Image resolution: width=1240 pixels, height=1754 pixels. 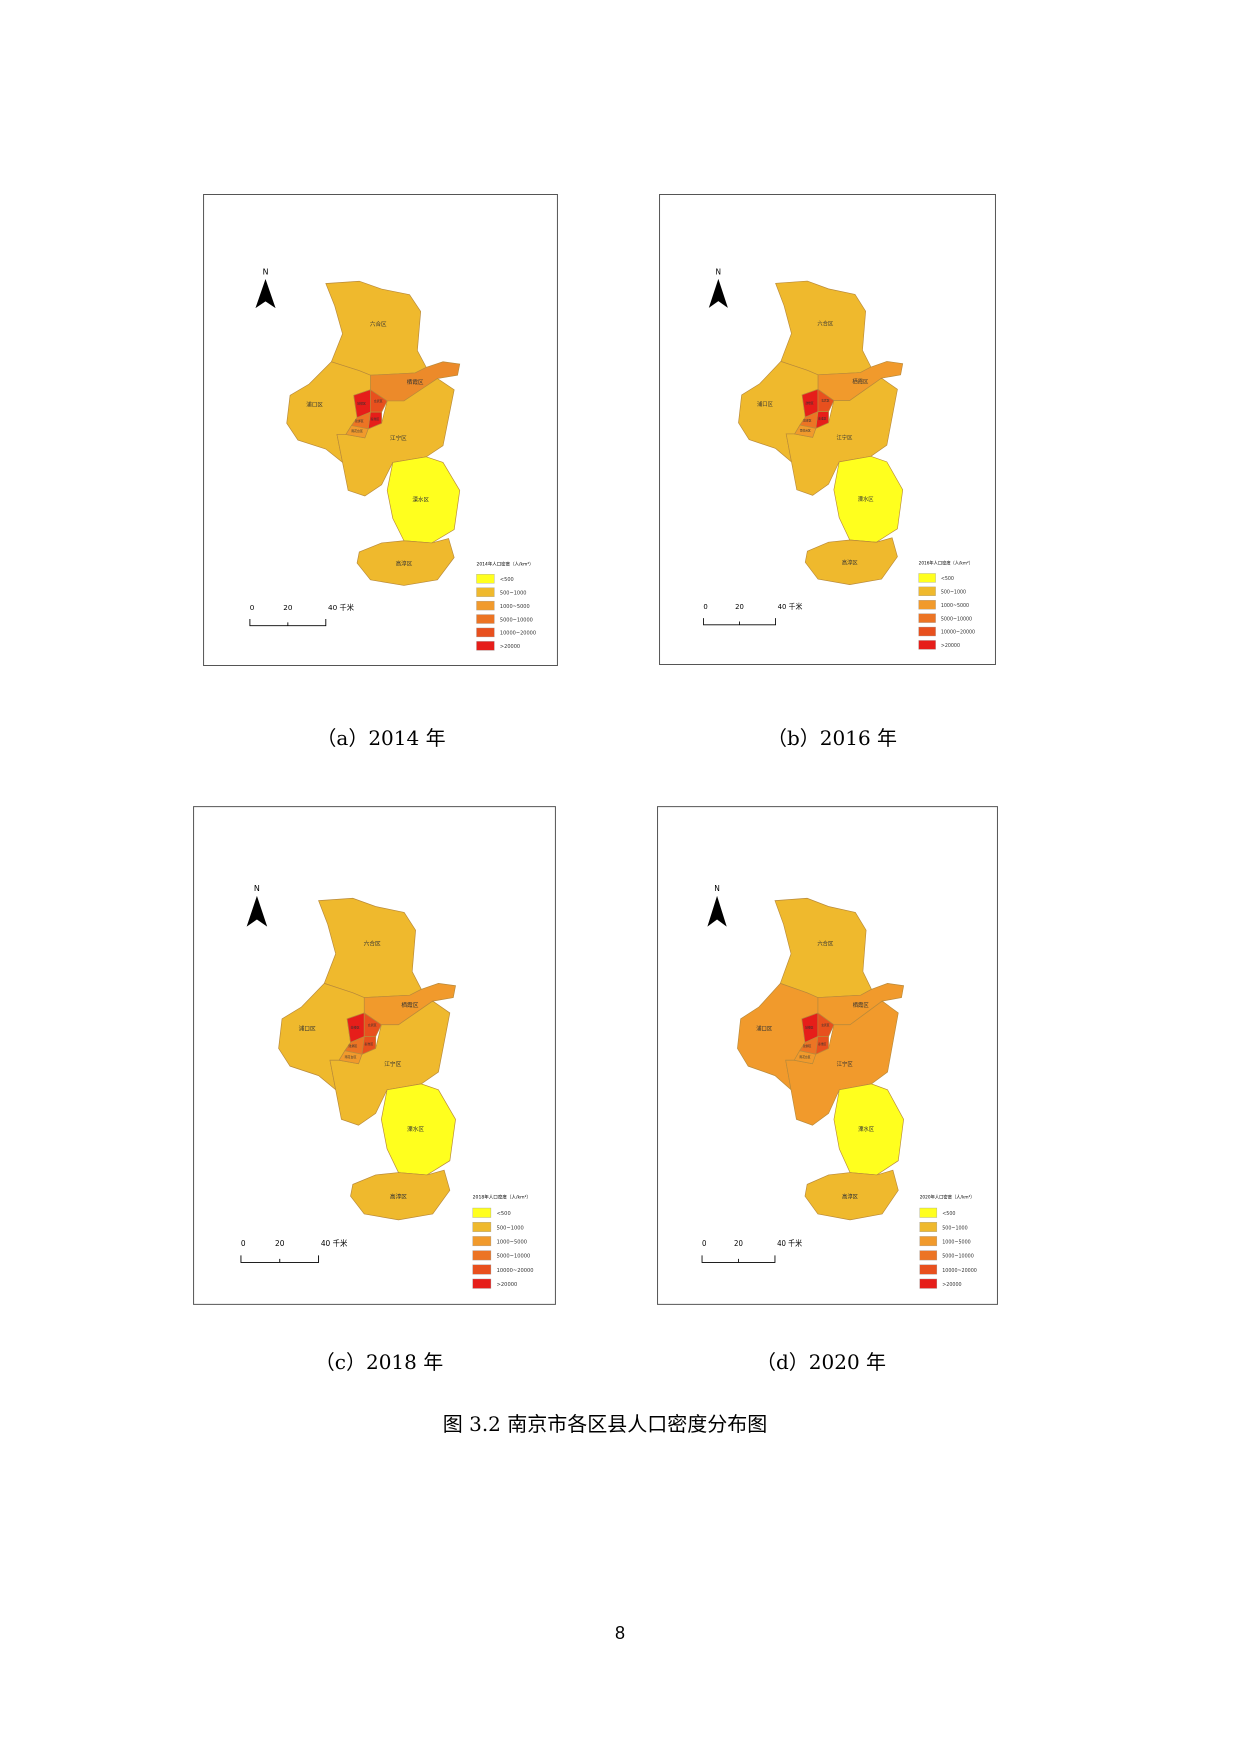 What do you see at coordinates (502, 1196) in the screenshot?
I see `legend-title: 2018年人口密度（人/km²）` at bounding box center [502, 1196].